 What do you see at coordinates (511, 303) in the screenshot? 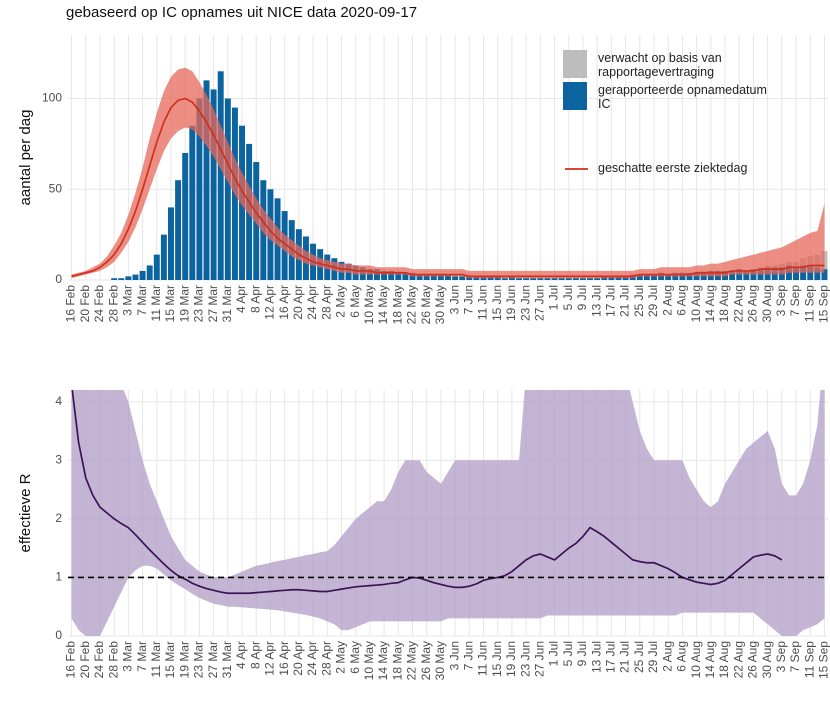
I see `x-tick-label: 19 Jun` at bounding box center [511, 303].